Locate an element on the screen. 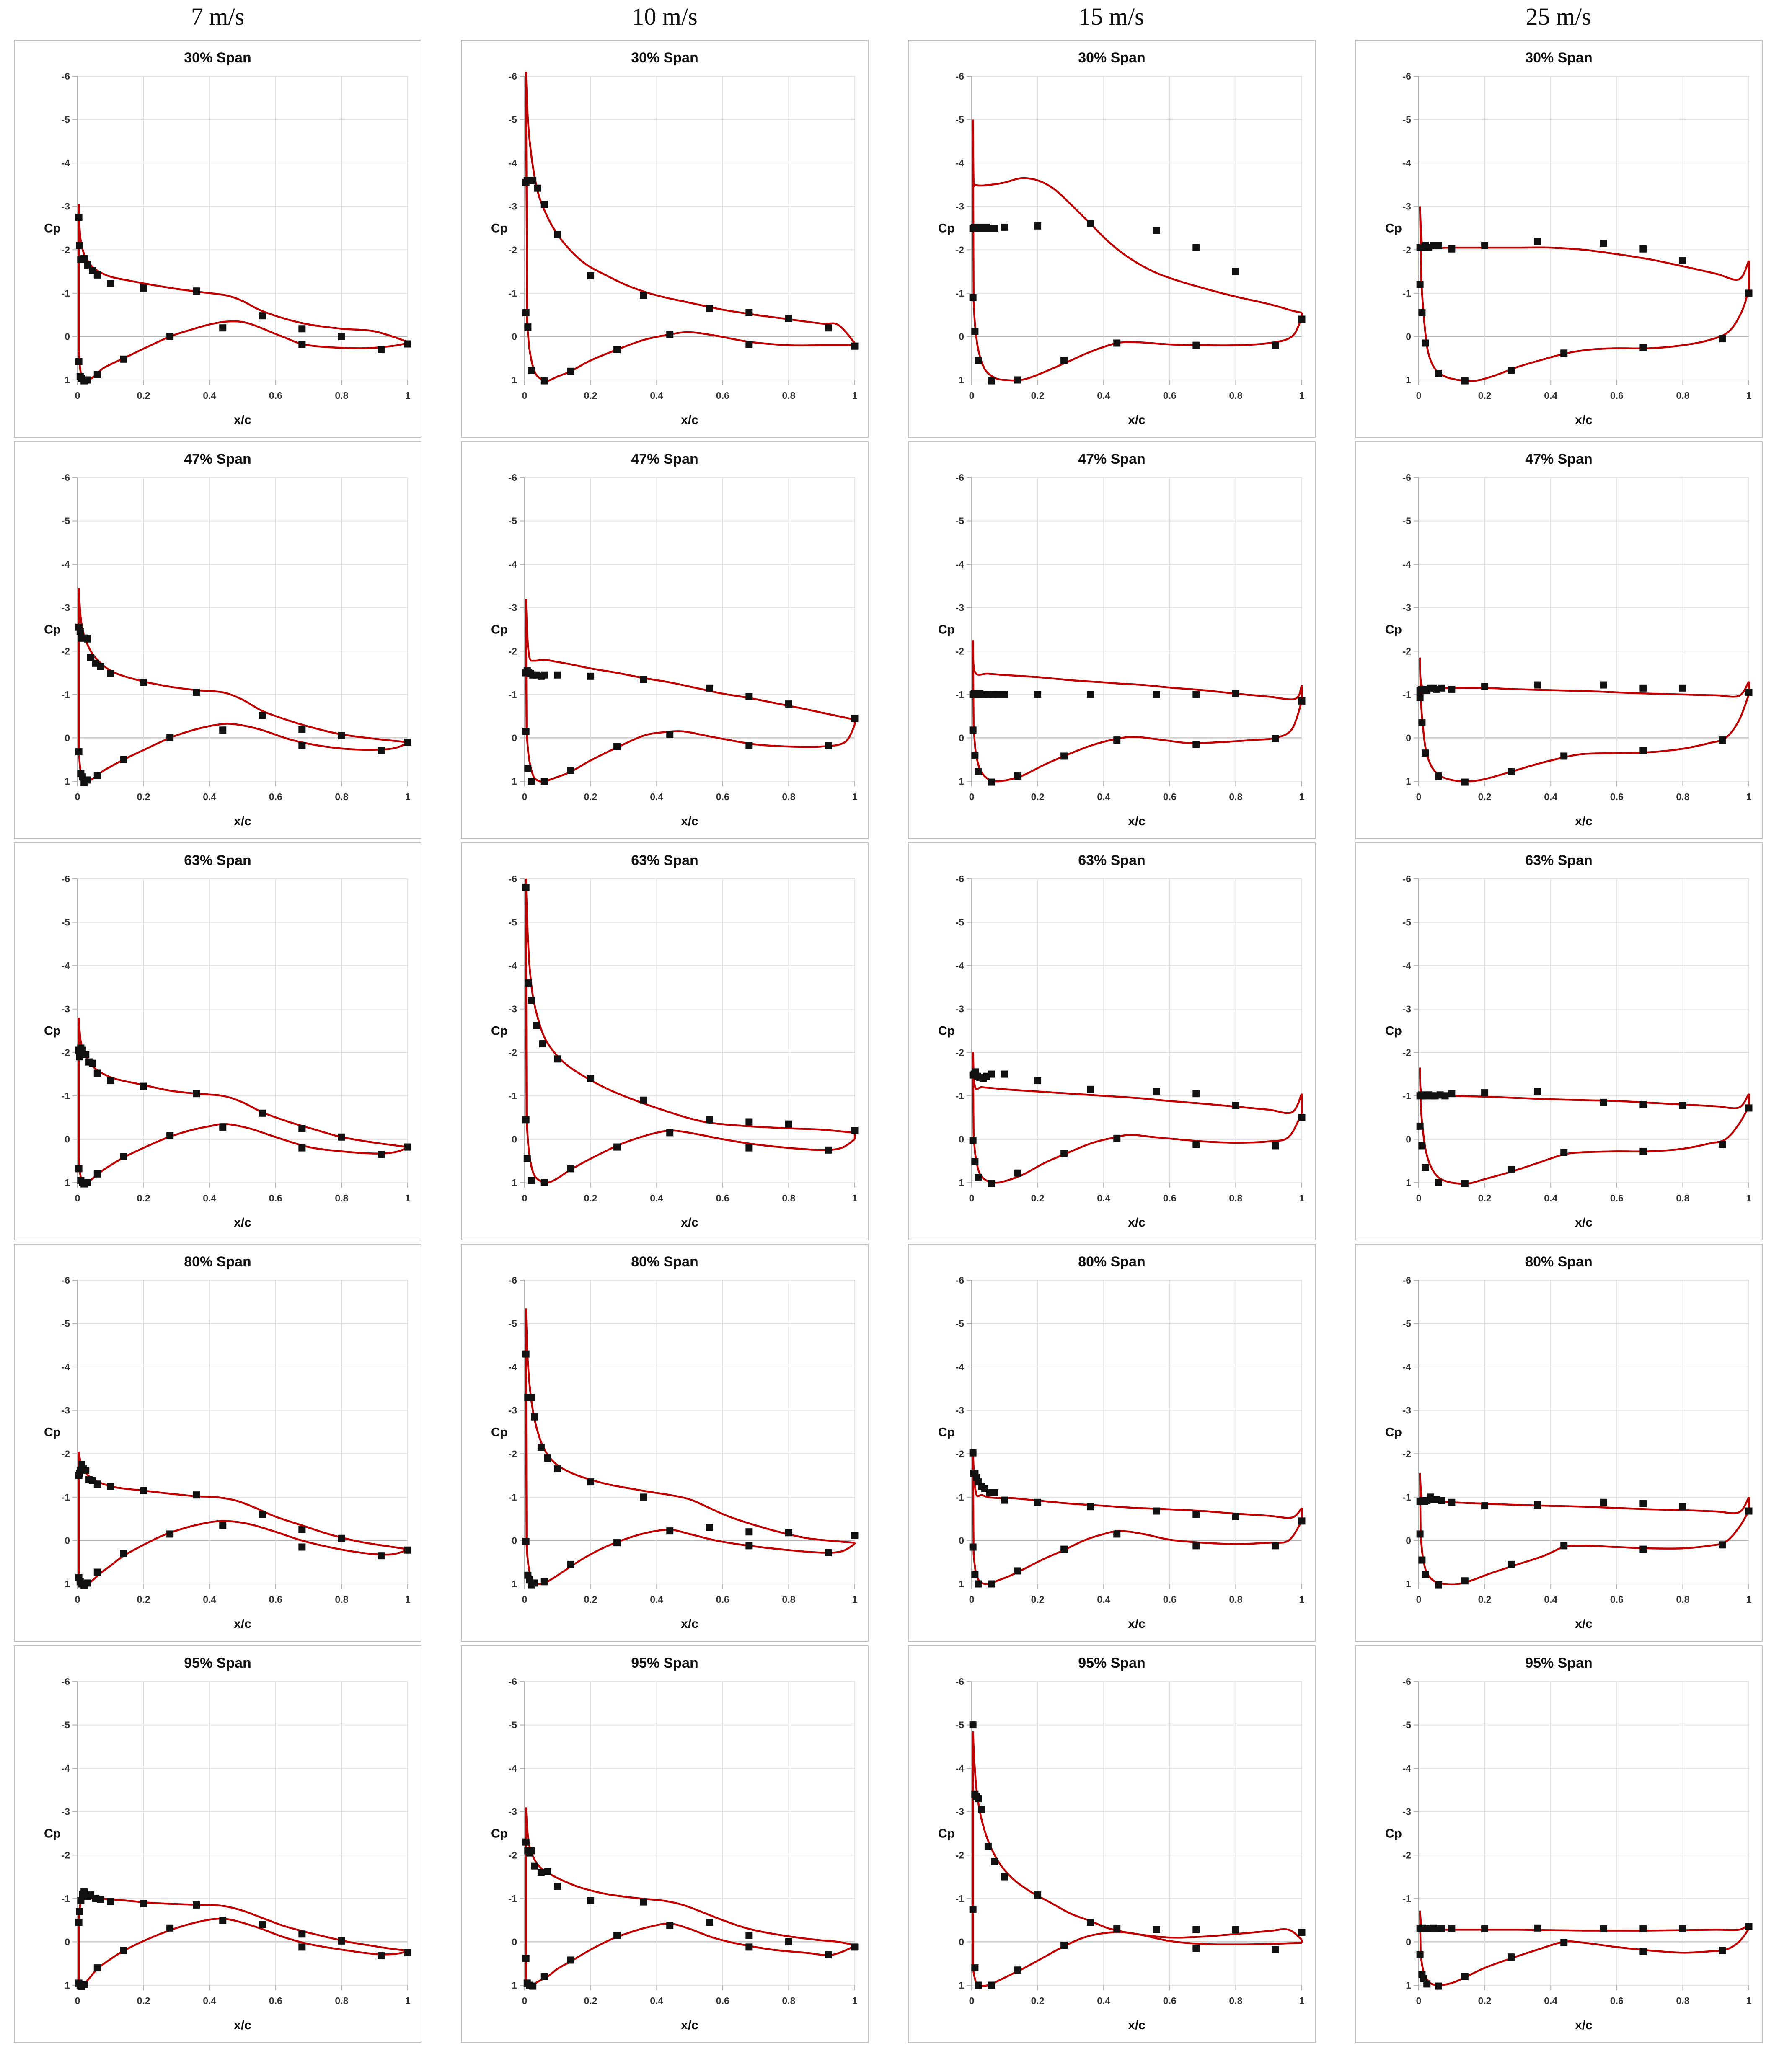  x-axis-label: x/c is located at coordinates (1137, 821).